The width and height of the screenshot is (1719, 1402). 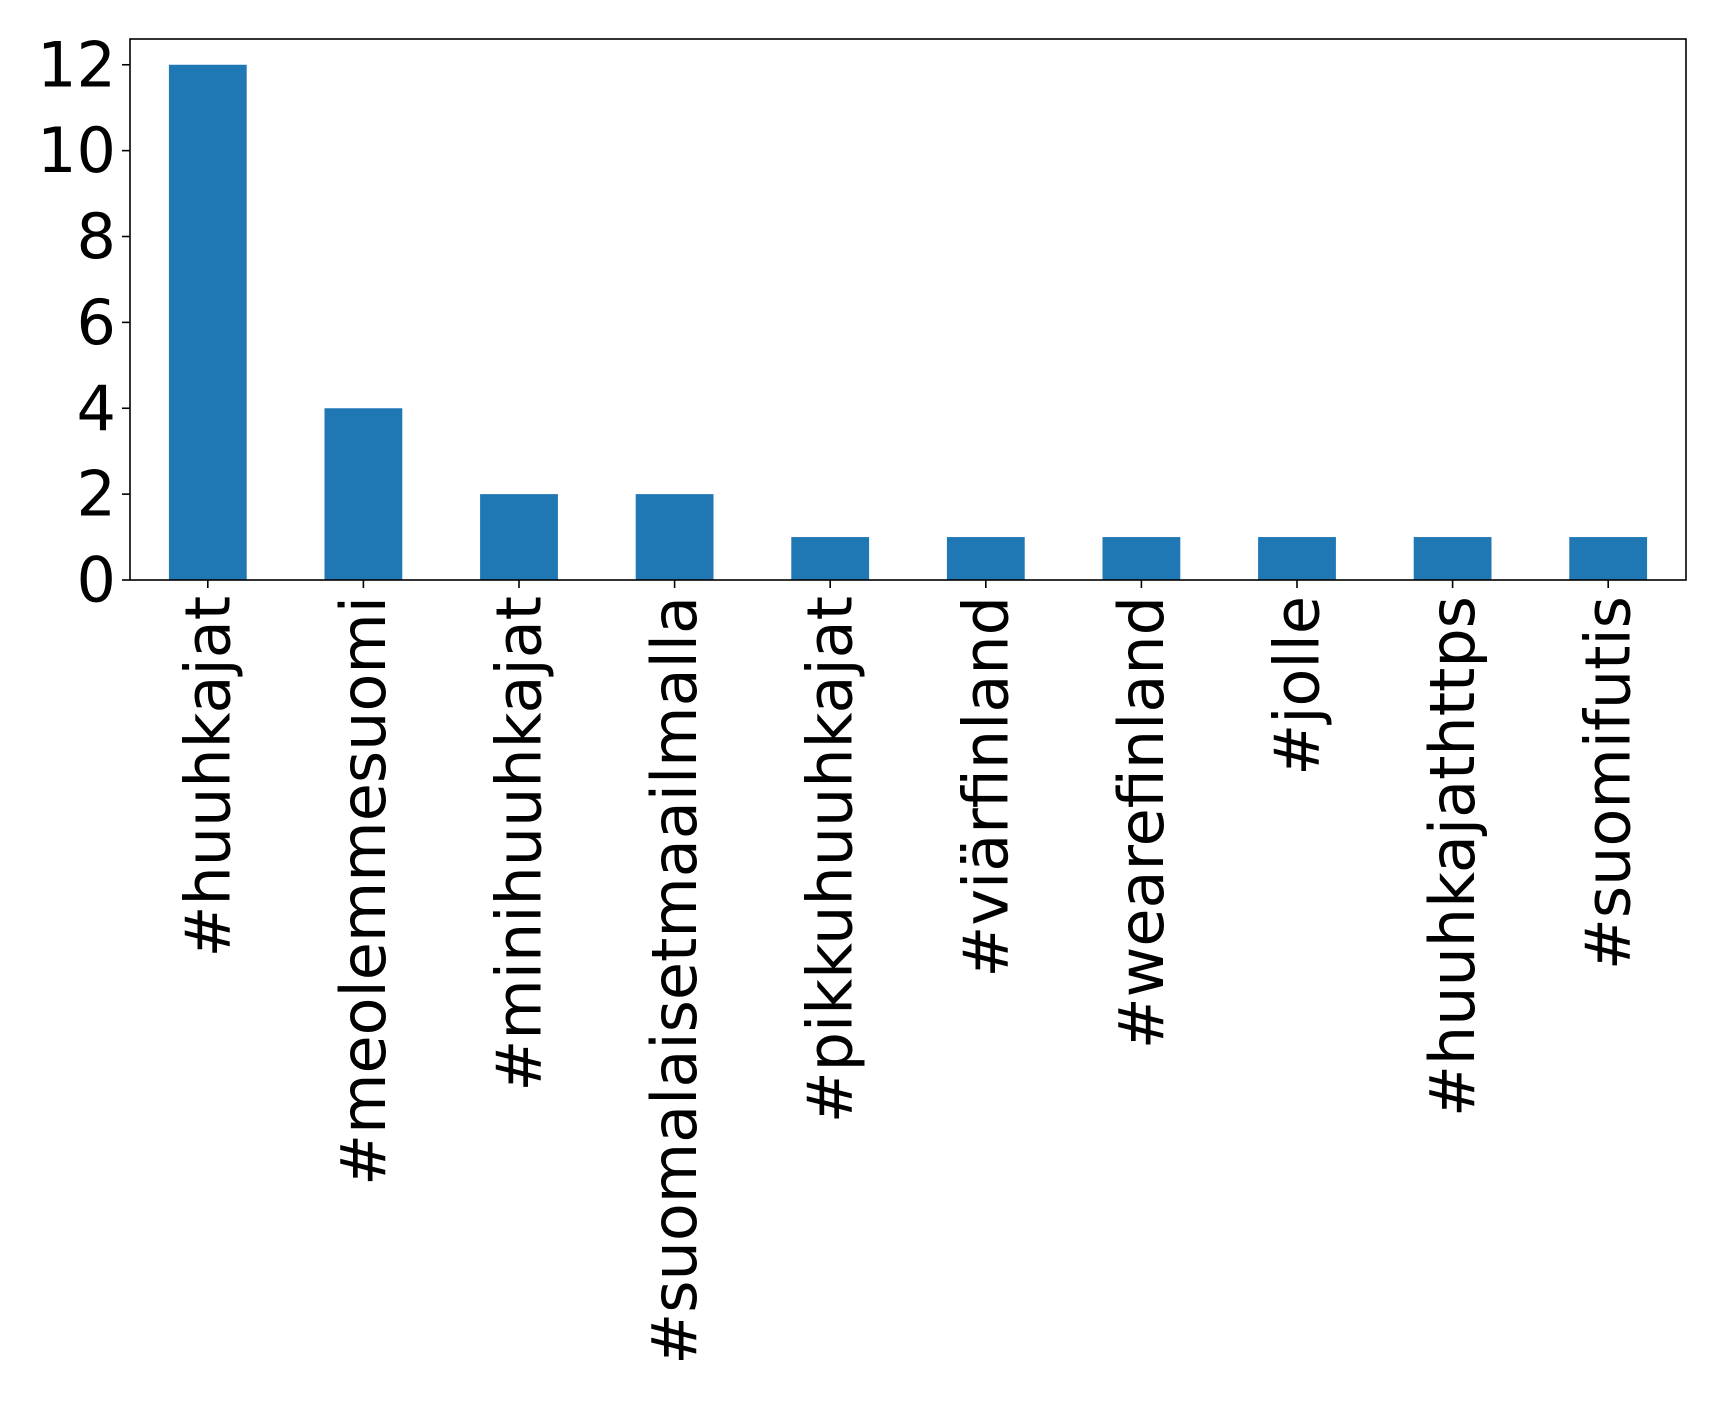 What do you see at coordinates (830, 859) in the screenshot?
I see `x-tick-label-4: #pikkuhuuhkajat` at bounding box center [830, 859].